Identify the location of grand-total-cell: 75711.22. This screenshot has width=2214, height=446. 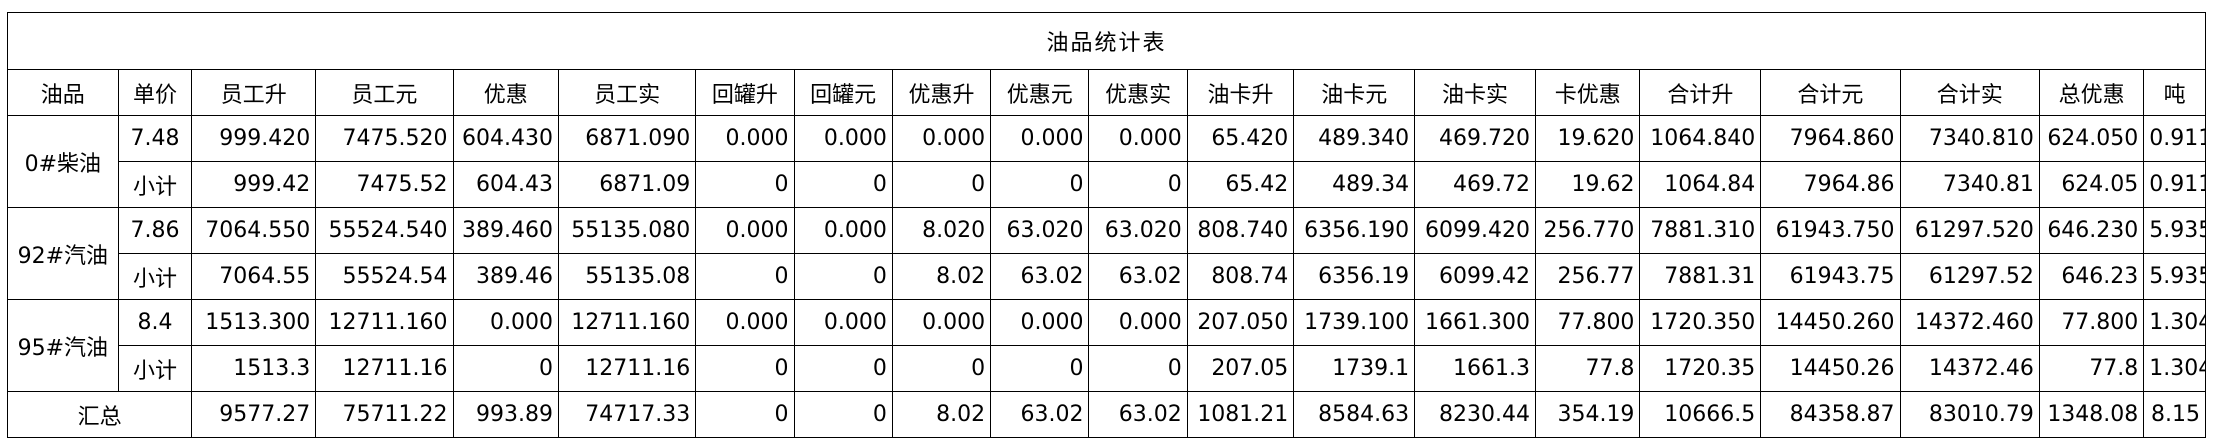
(384, 414).